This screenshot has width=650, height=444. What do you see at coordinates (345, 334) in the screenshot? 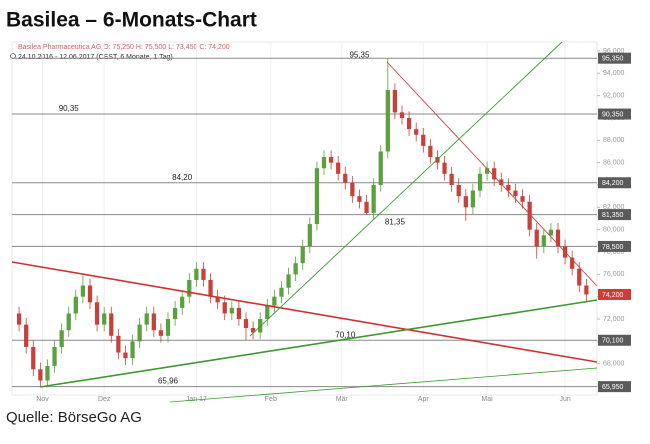
I see `level-label: 70,10` at bounding box center [345, 334].